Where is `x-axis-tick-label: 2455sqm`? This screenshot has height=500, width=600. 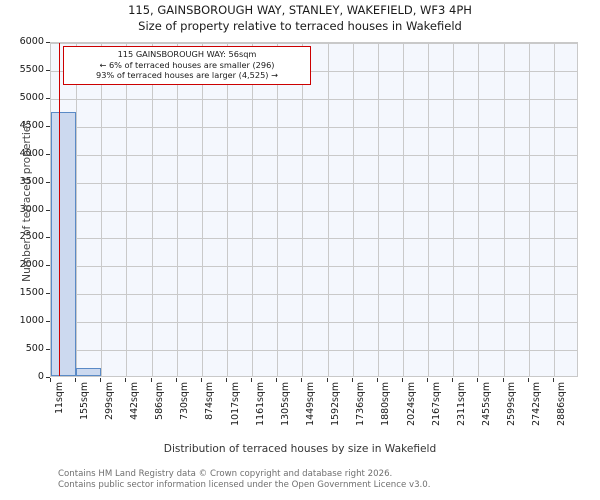
x-axis-tick-label: 2455sqm is located at coordinates (486, 404).